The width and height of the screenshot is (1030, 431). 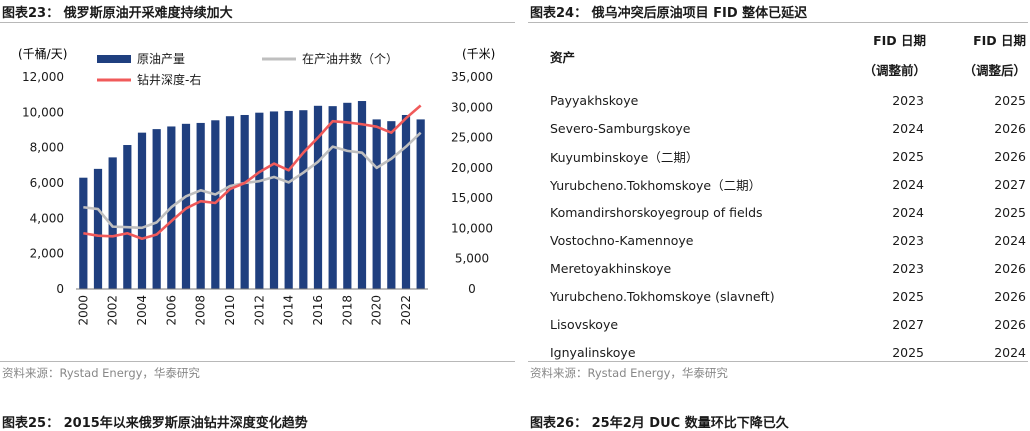 What do you see at coordinates (777, 128) in the screenshot?
I see `table-row: Severo-Samburgskoye 2024 2026` at bounding box center [777, 128].